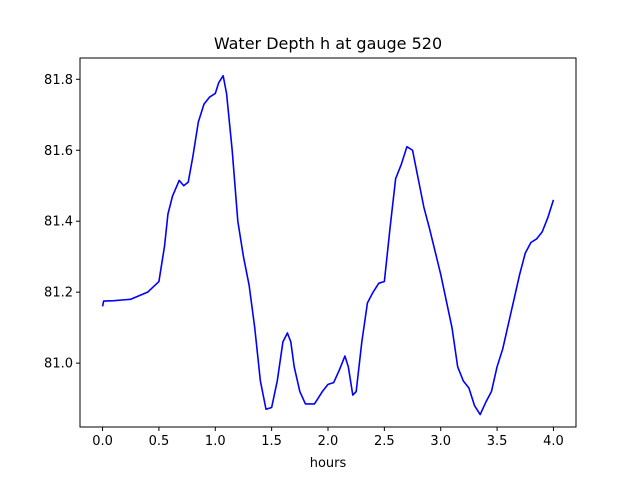 Image resolution: width=640 pixels, height=480 pixels. I want to click on x-tick-label: 2.5, so click(384, 441).